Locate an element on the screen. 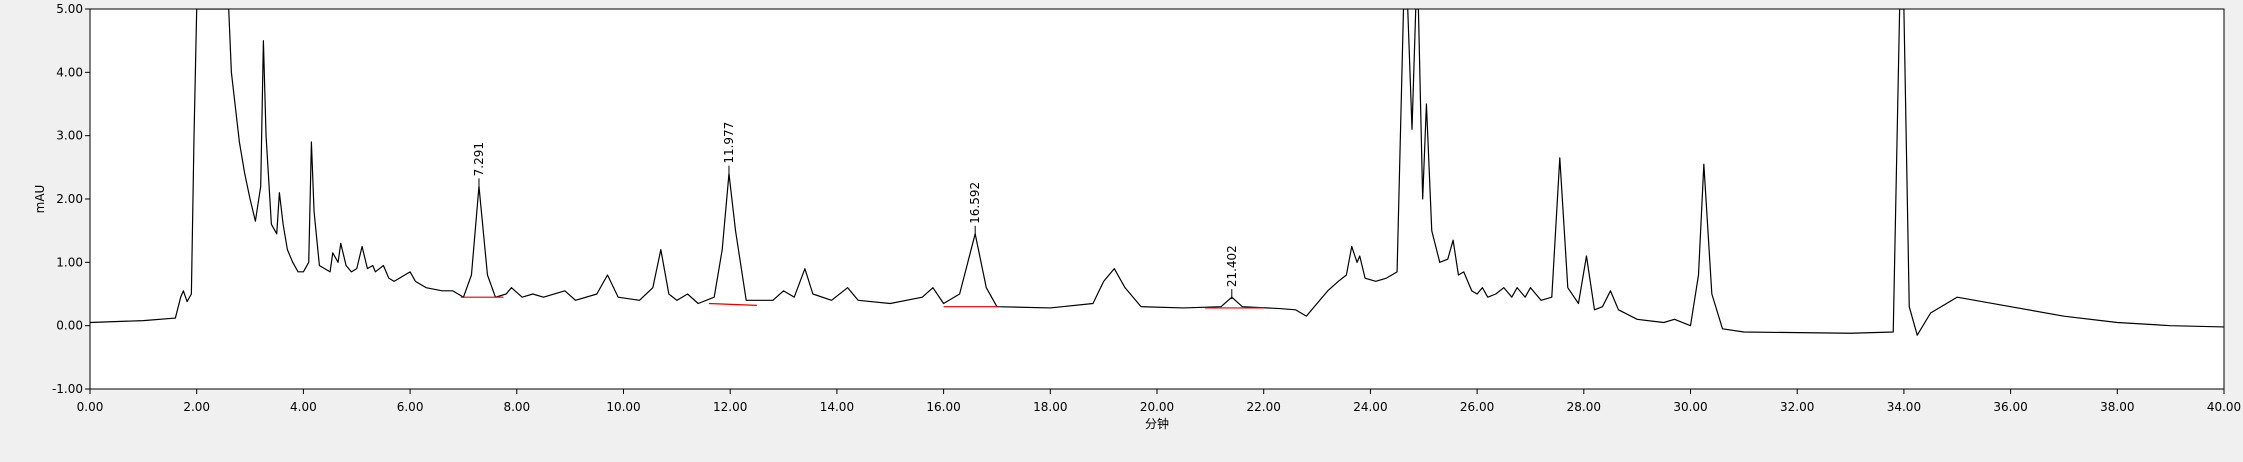 The width and height of the screenshot is (2243, 462). peak-label: 7.291 is located at coordinates (479, 159).